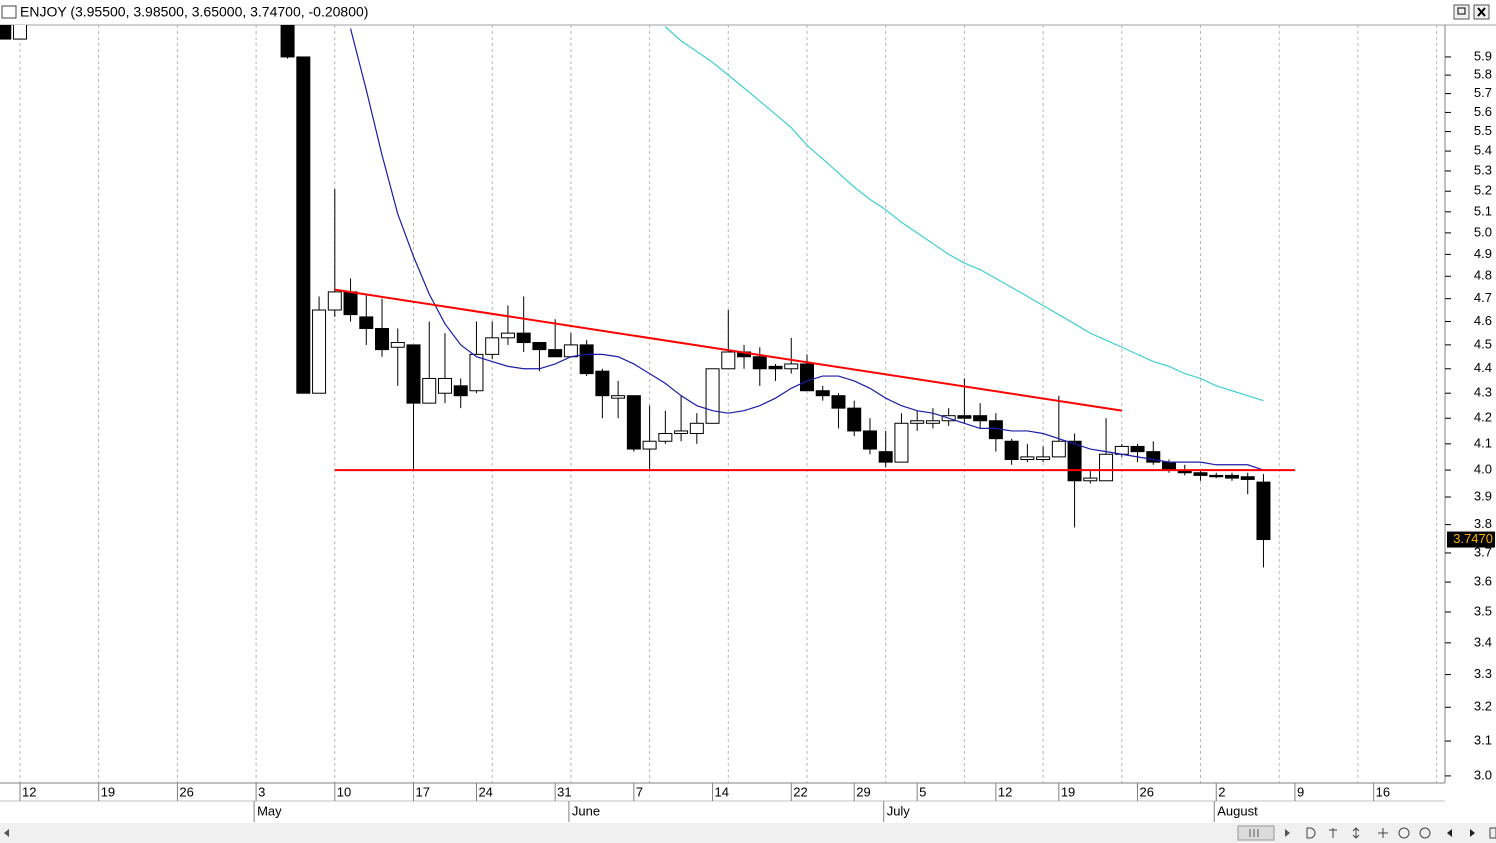 This screenshot has height=843, width=1496. I want to click on x-tick-label: 7, so click(639, 791).